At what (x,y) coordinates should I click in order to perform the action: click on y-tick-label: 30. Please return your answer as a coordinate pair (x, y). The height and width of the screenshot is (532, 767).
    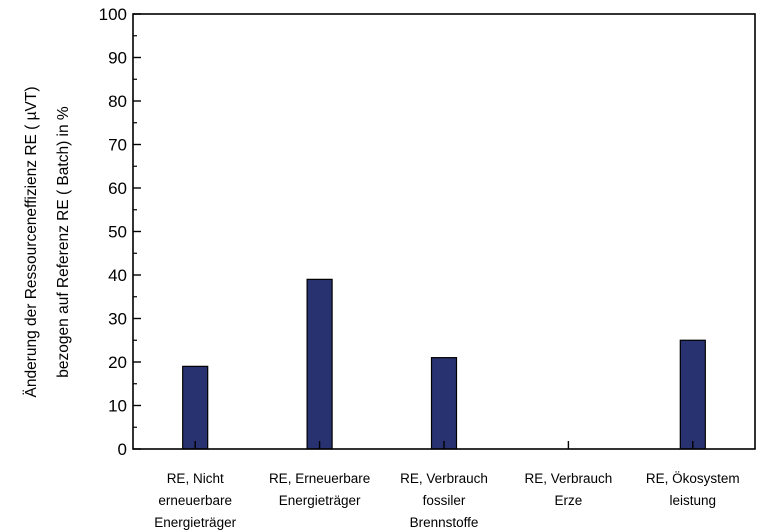
    Looking at the image, I should click on (117, 319).